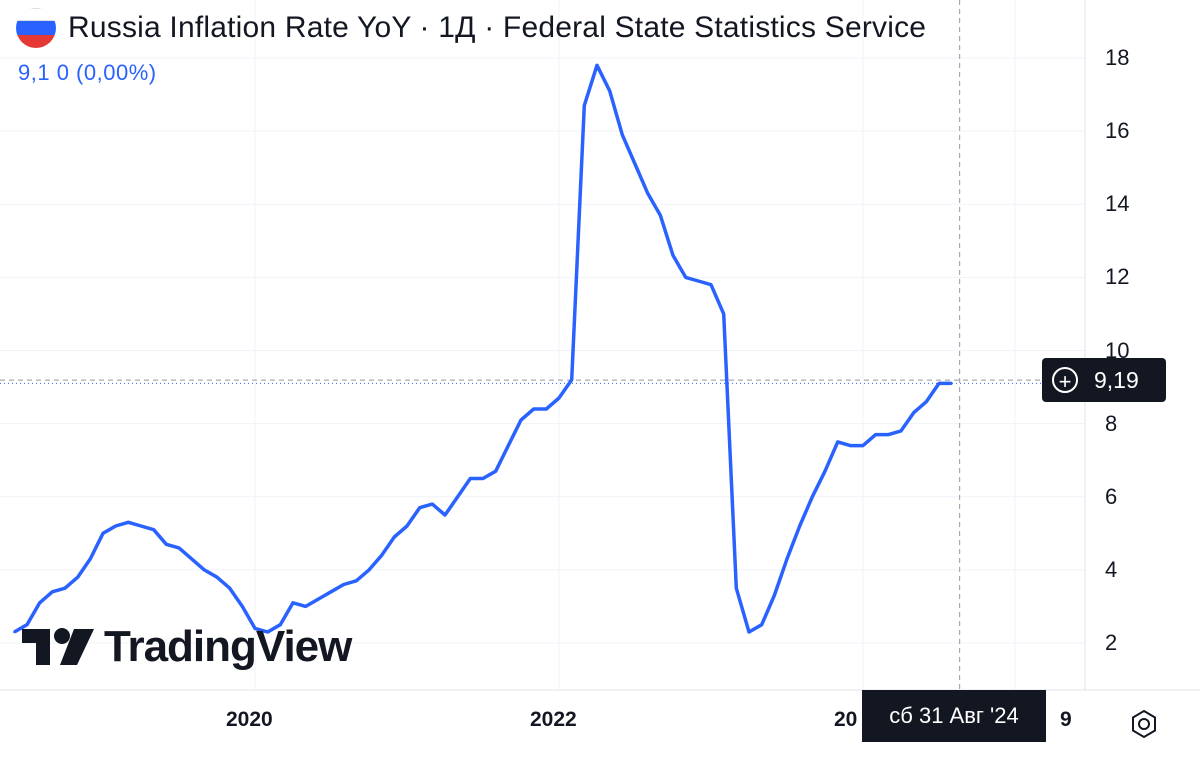 The height and width of the screenshot is (766, 1200). What do you see at coordinates (1117, 277) in the screenshot?
I see `y-tick-label: 12` at bounding box center [1117, 277].